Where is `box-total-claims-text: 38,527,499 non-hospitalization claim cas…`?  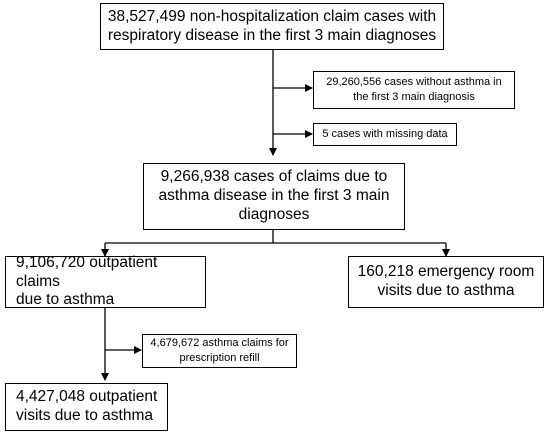 box-total-claims-text: 38,527,499 non-hospitalization claim cas… is located at coordinates (272, 25).